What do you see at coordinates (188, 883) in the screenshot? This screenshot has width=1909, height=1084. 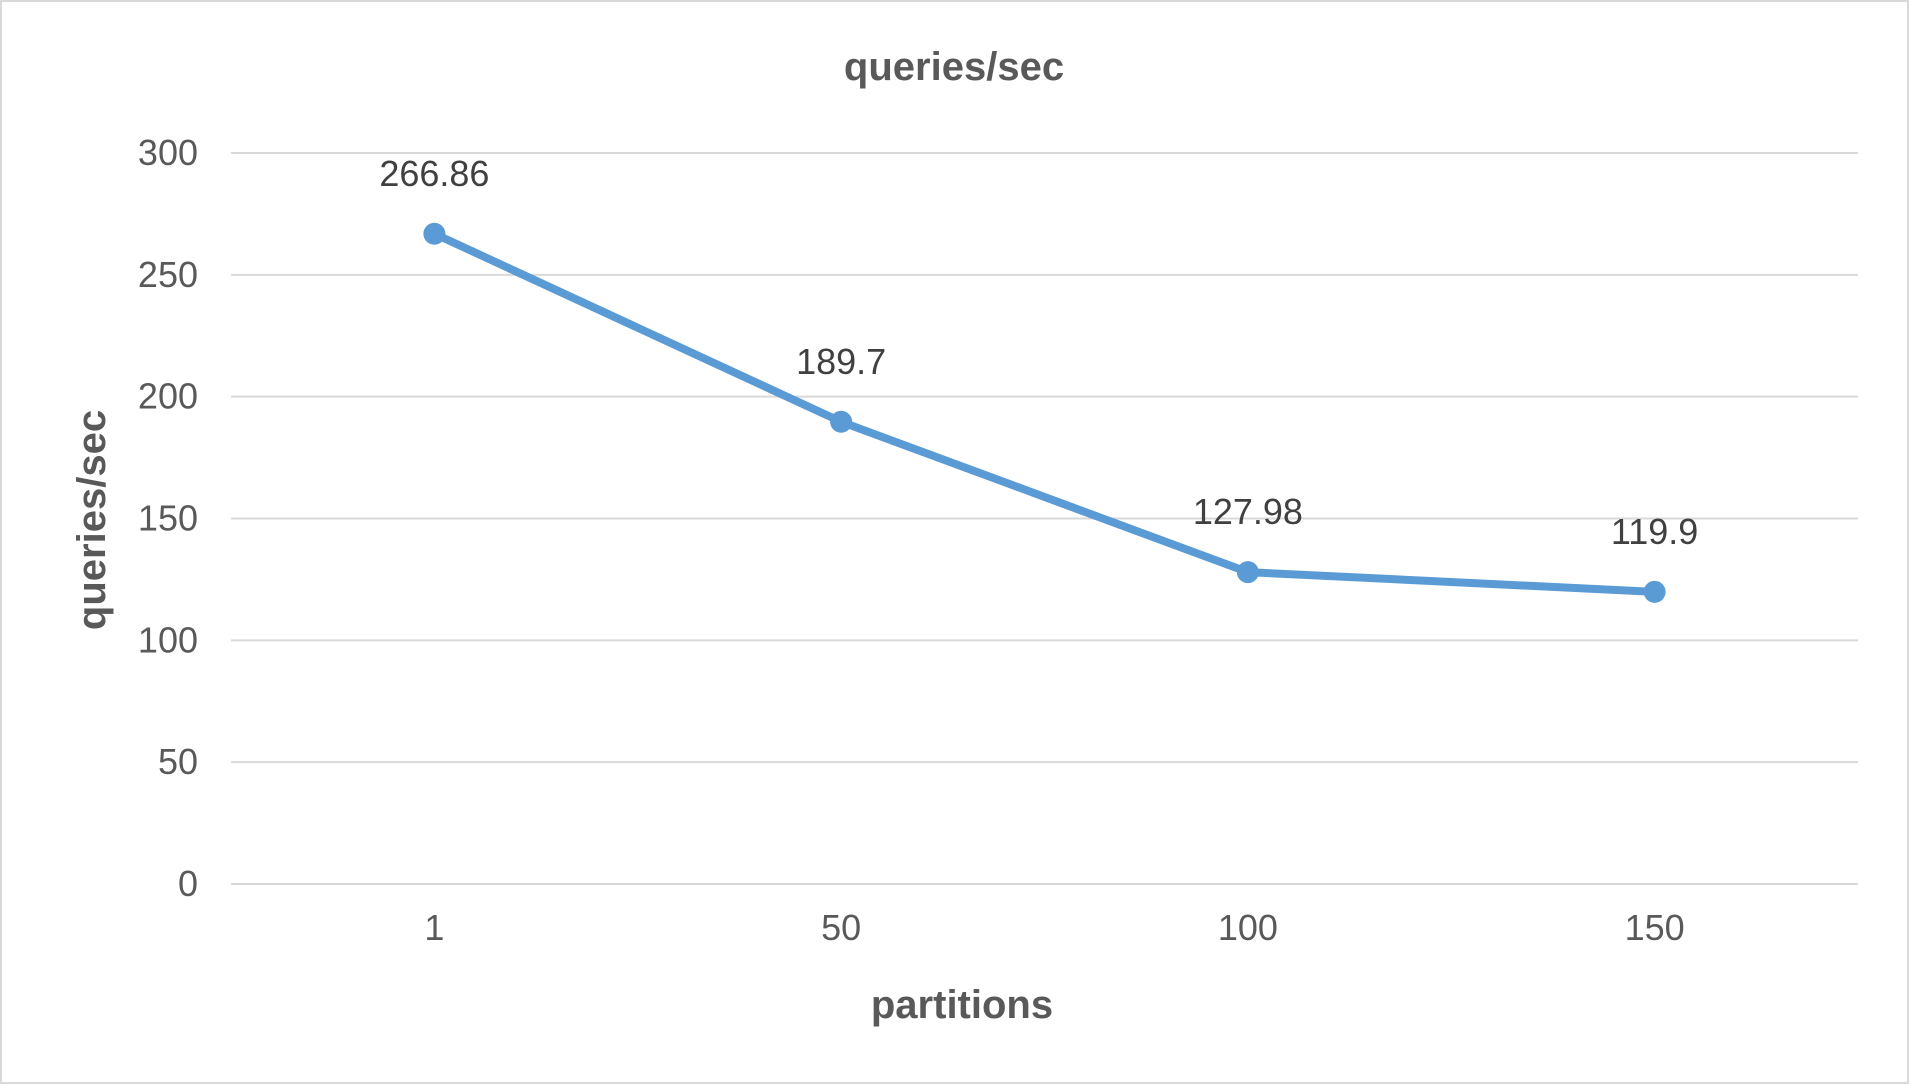 I see `y-tick-label: 0` at bounding box center [188, 883].